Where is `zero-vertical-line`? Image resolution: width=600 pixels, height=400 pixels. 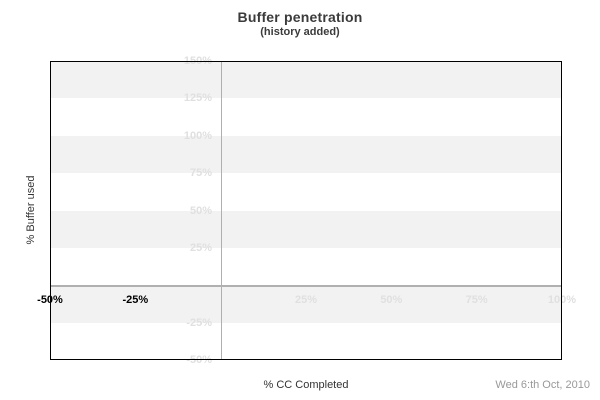
zero-vertical-line is located at coordinates (221, 210).